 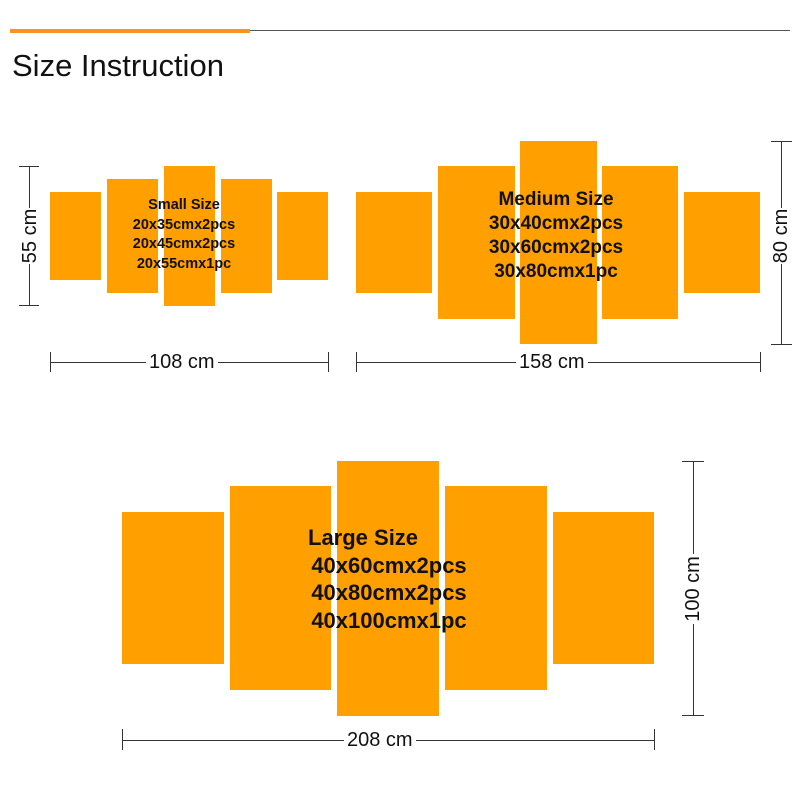 I want to click on large-width-tick-right, so click(x=654, y=739).